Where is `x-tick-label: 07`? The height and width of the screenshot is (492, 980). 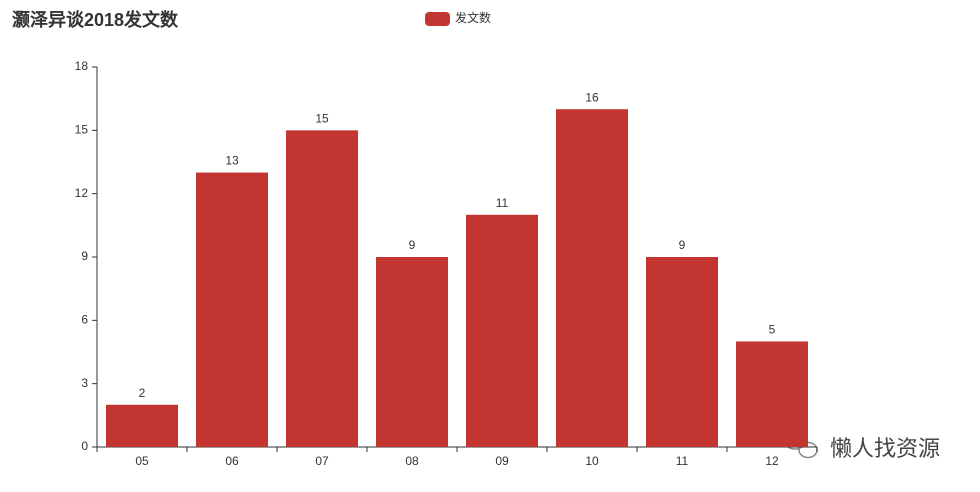
x-tick-label: 07 is located at coordinates (322, 461).